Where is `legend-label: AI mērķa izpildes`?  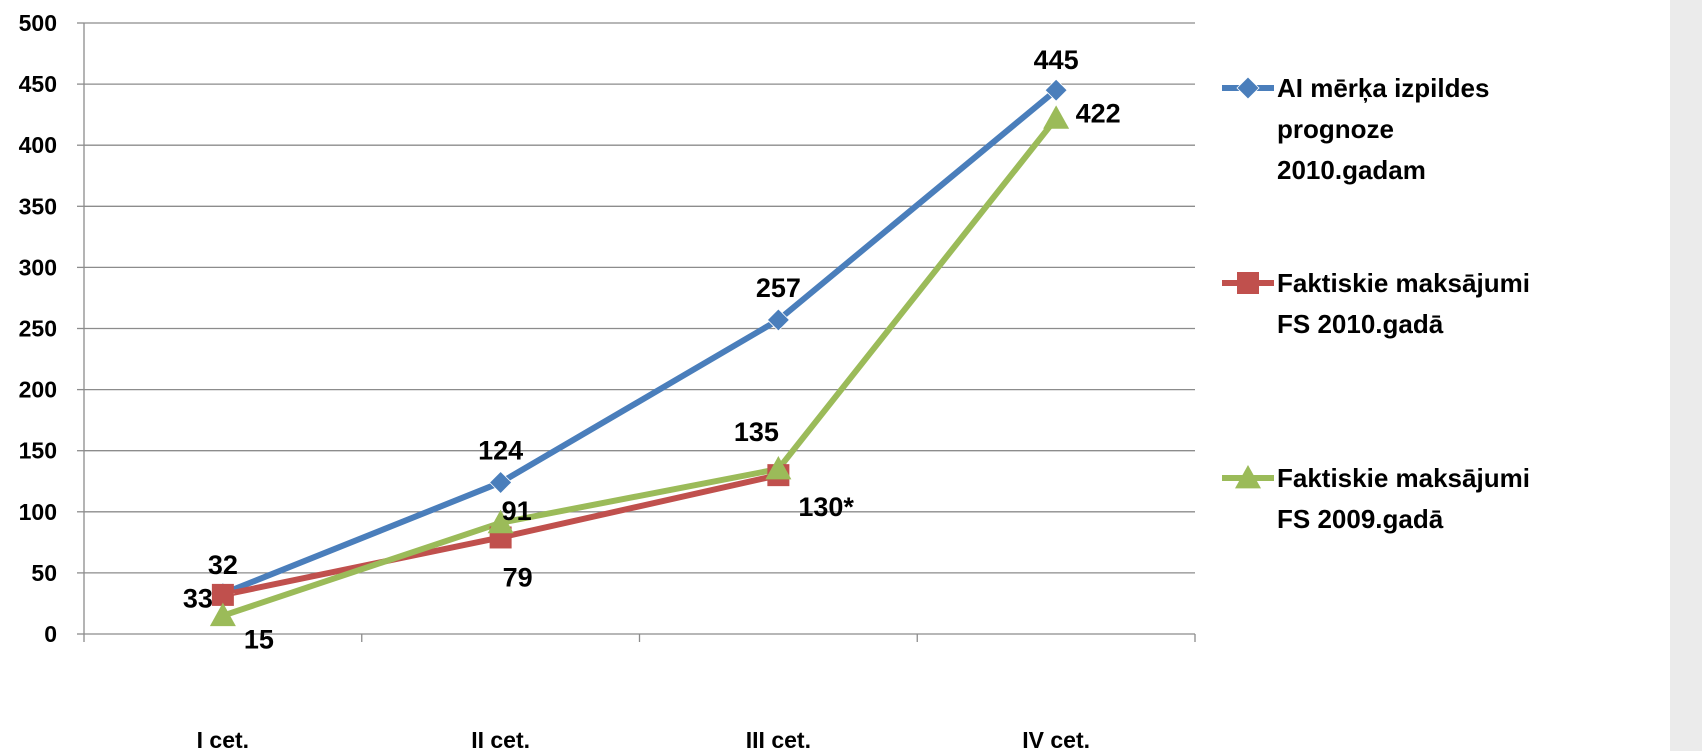
legend-label: AI mērķa izpildes is located at coordinates (1383, 88).